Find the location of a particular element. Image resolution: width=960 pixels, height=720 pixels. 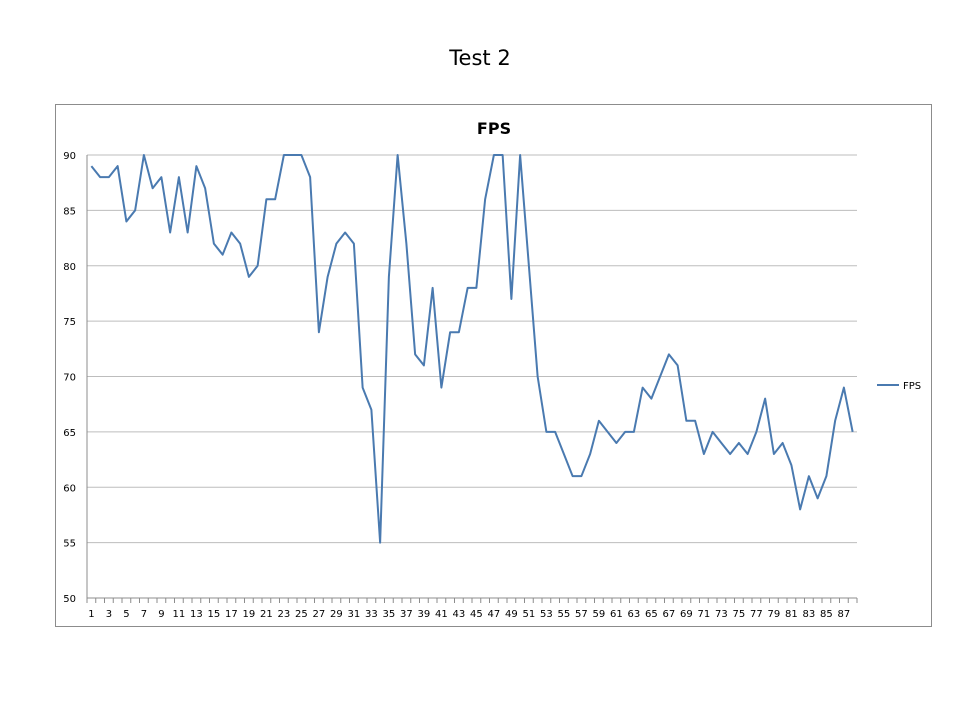

x-tick-label: 3 is located at coordinates (109, 614).